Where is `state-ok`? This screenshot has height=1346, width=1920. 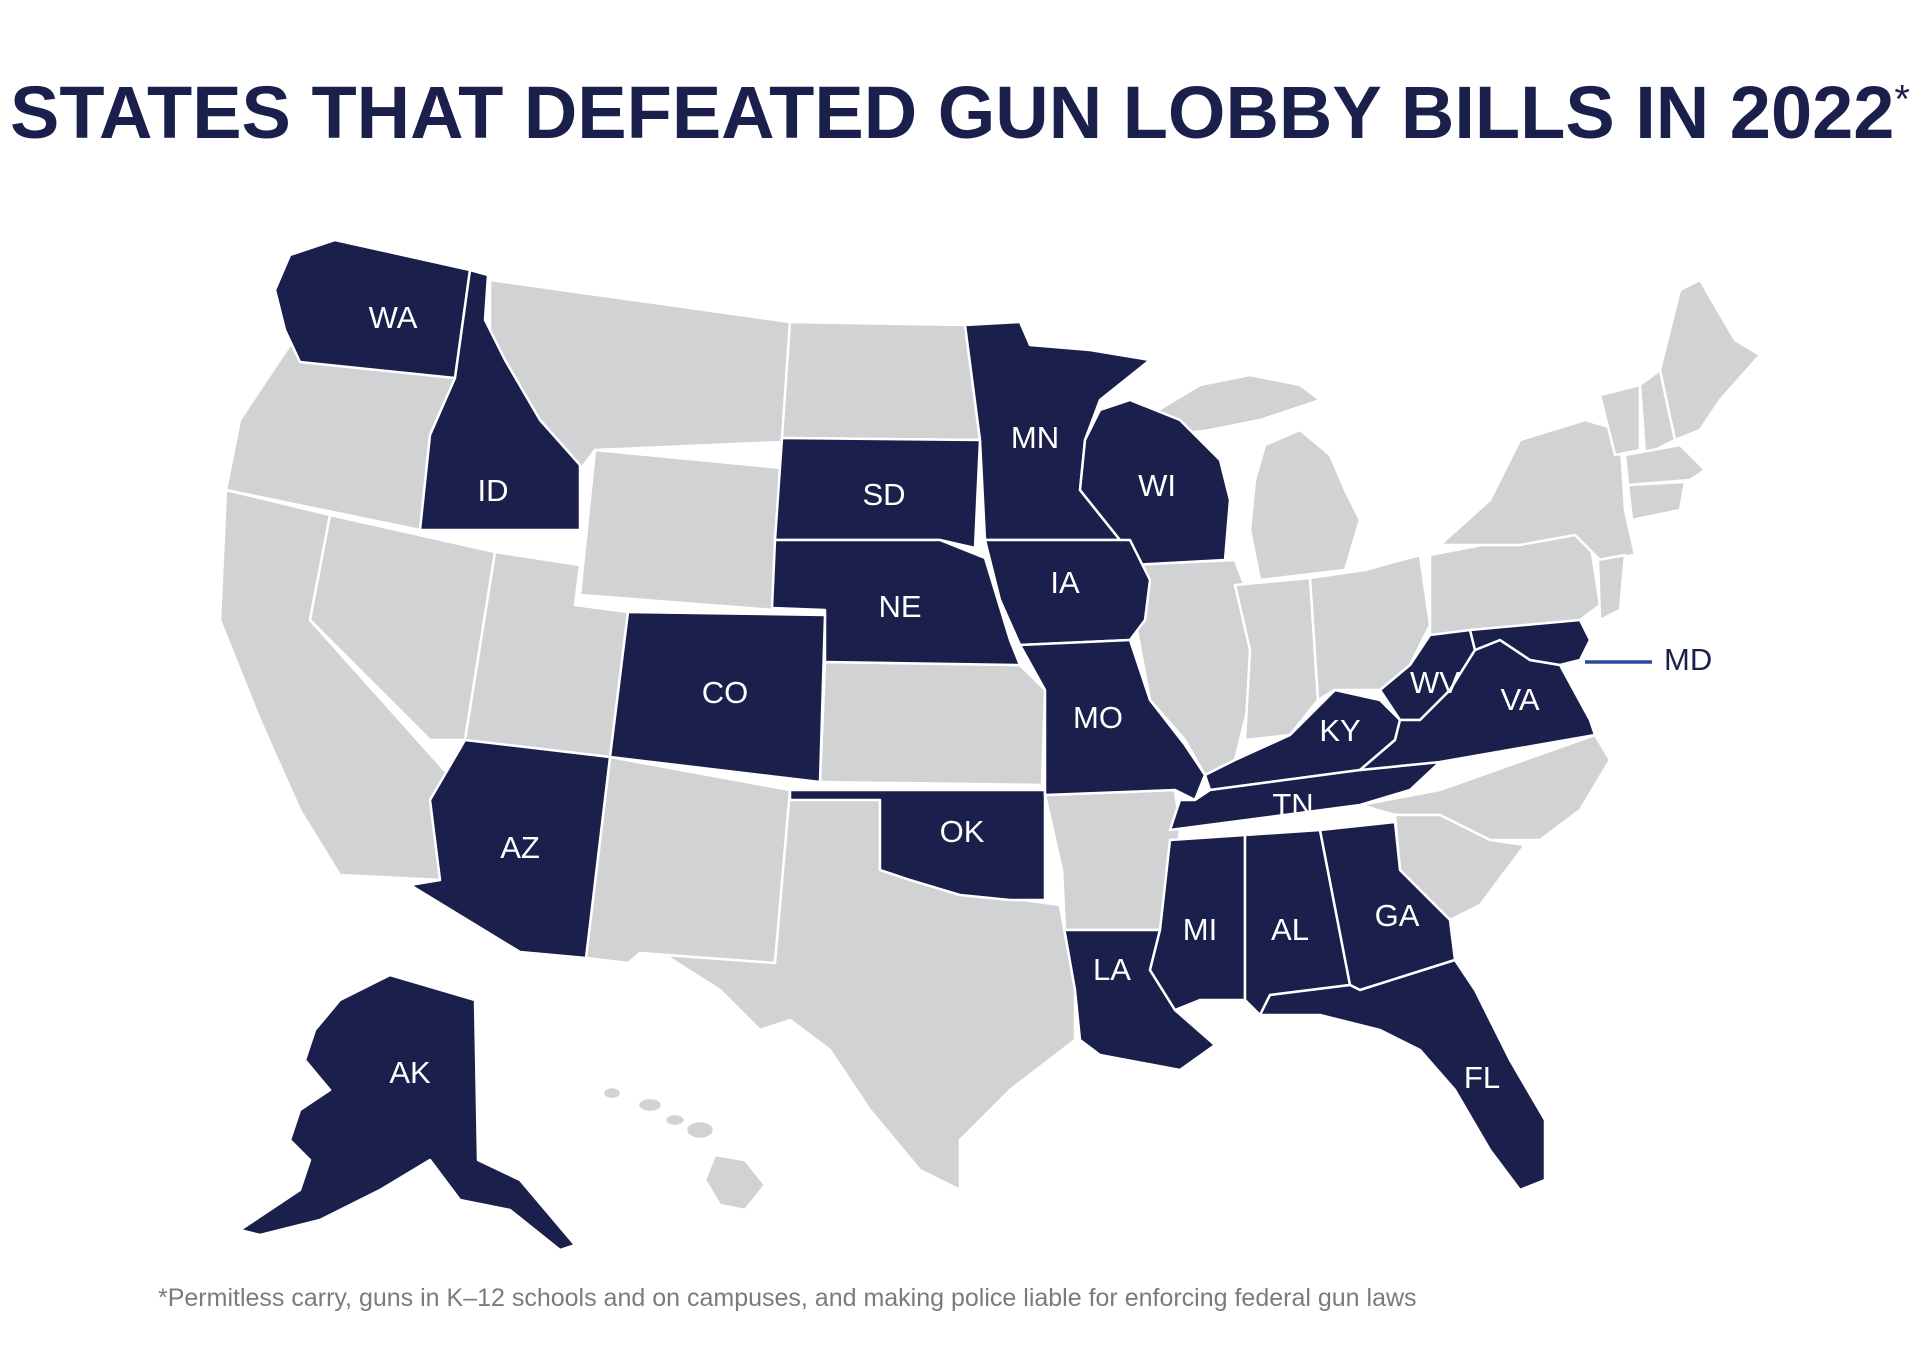
state-ok is located at coordinates (917, 845).